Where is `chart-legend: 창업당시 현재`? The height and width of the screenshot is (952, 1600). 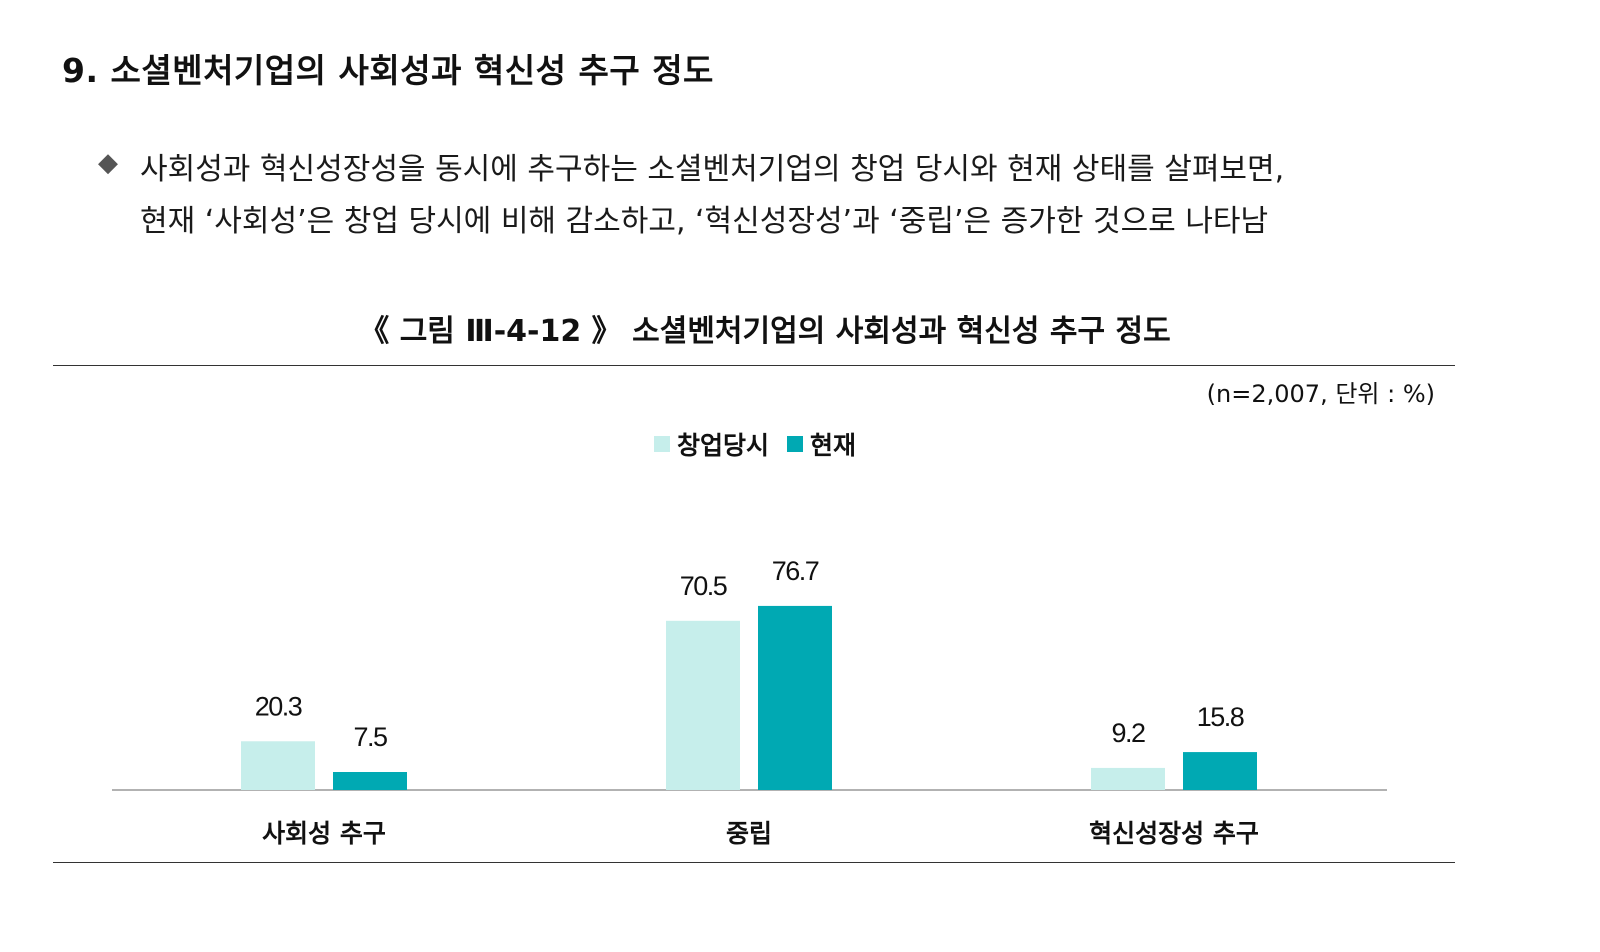 chart-legend: 창업당시 현재 is located at coordinates (755, 444).